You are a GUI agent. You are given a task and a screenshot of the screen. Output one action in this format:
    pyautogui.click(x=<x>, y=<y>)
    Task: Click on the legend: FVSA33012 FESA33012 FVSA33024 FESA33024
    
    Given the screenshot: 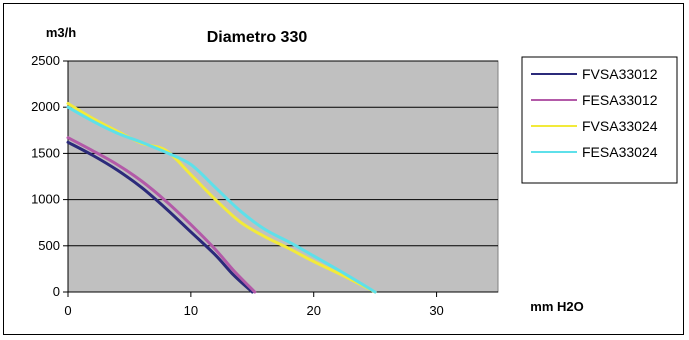 What is the action you would take?
    pyautogui.click(x=599, y=120)
    